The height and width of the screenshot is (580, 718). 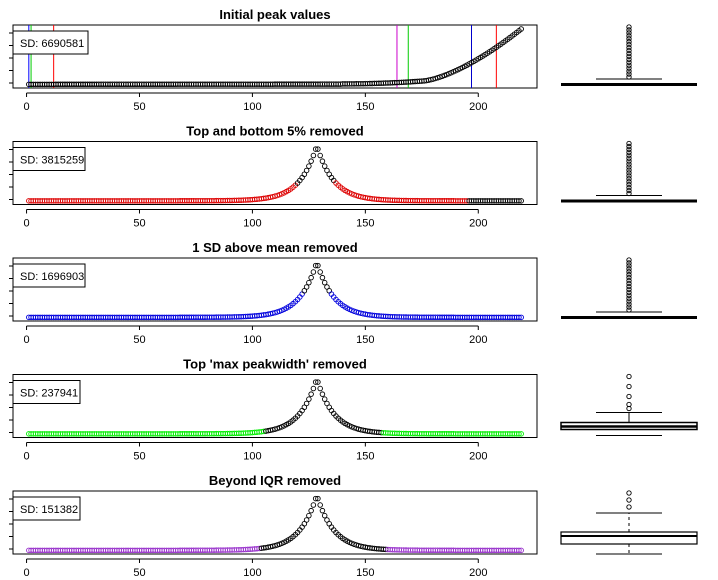 I want to click on sd-legend: SD: 6690581, so click(x=50, y=42).